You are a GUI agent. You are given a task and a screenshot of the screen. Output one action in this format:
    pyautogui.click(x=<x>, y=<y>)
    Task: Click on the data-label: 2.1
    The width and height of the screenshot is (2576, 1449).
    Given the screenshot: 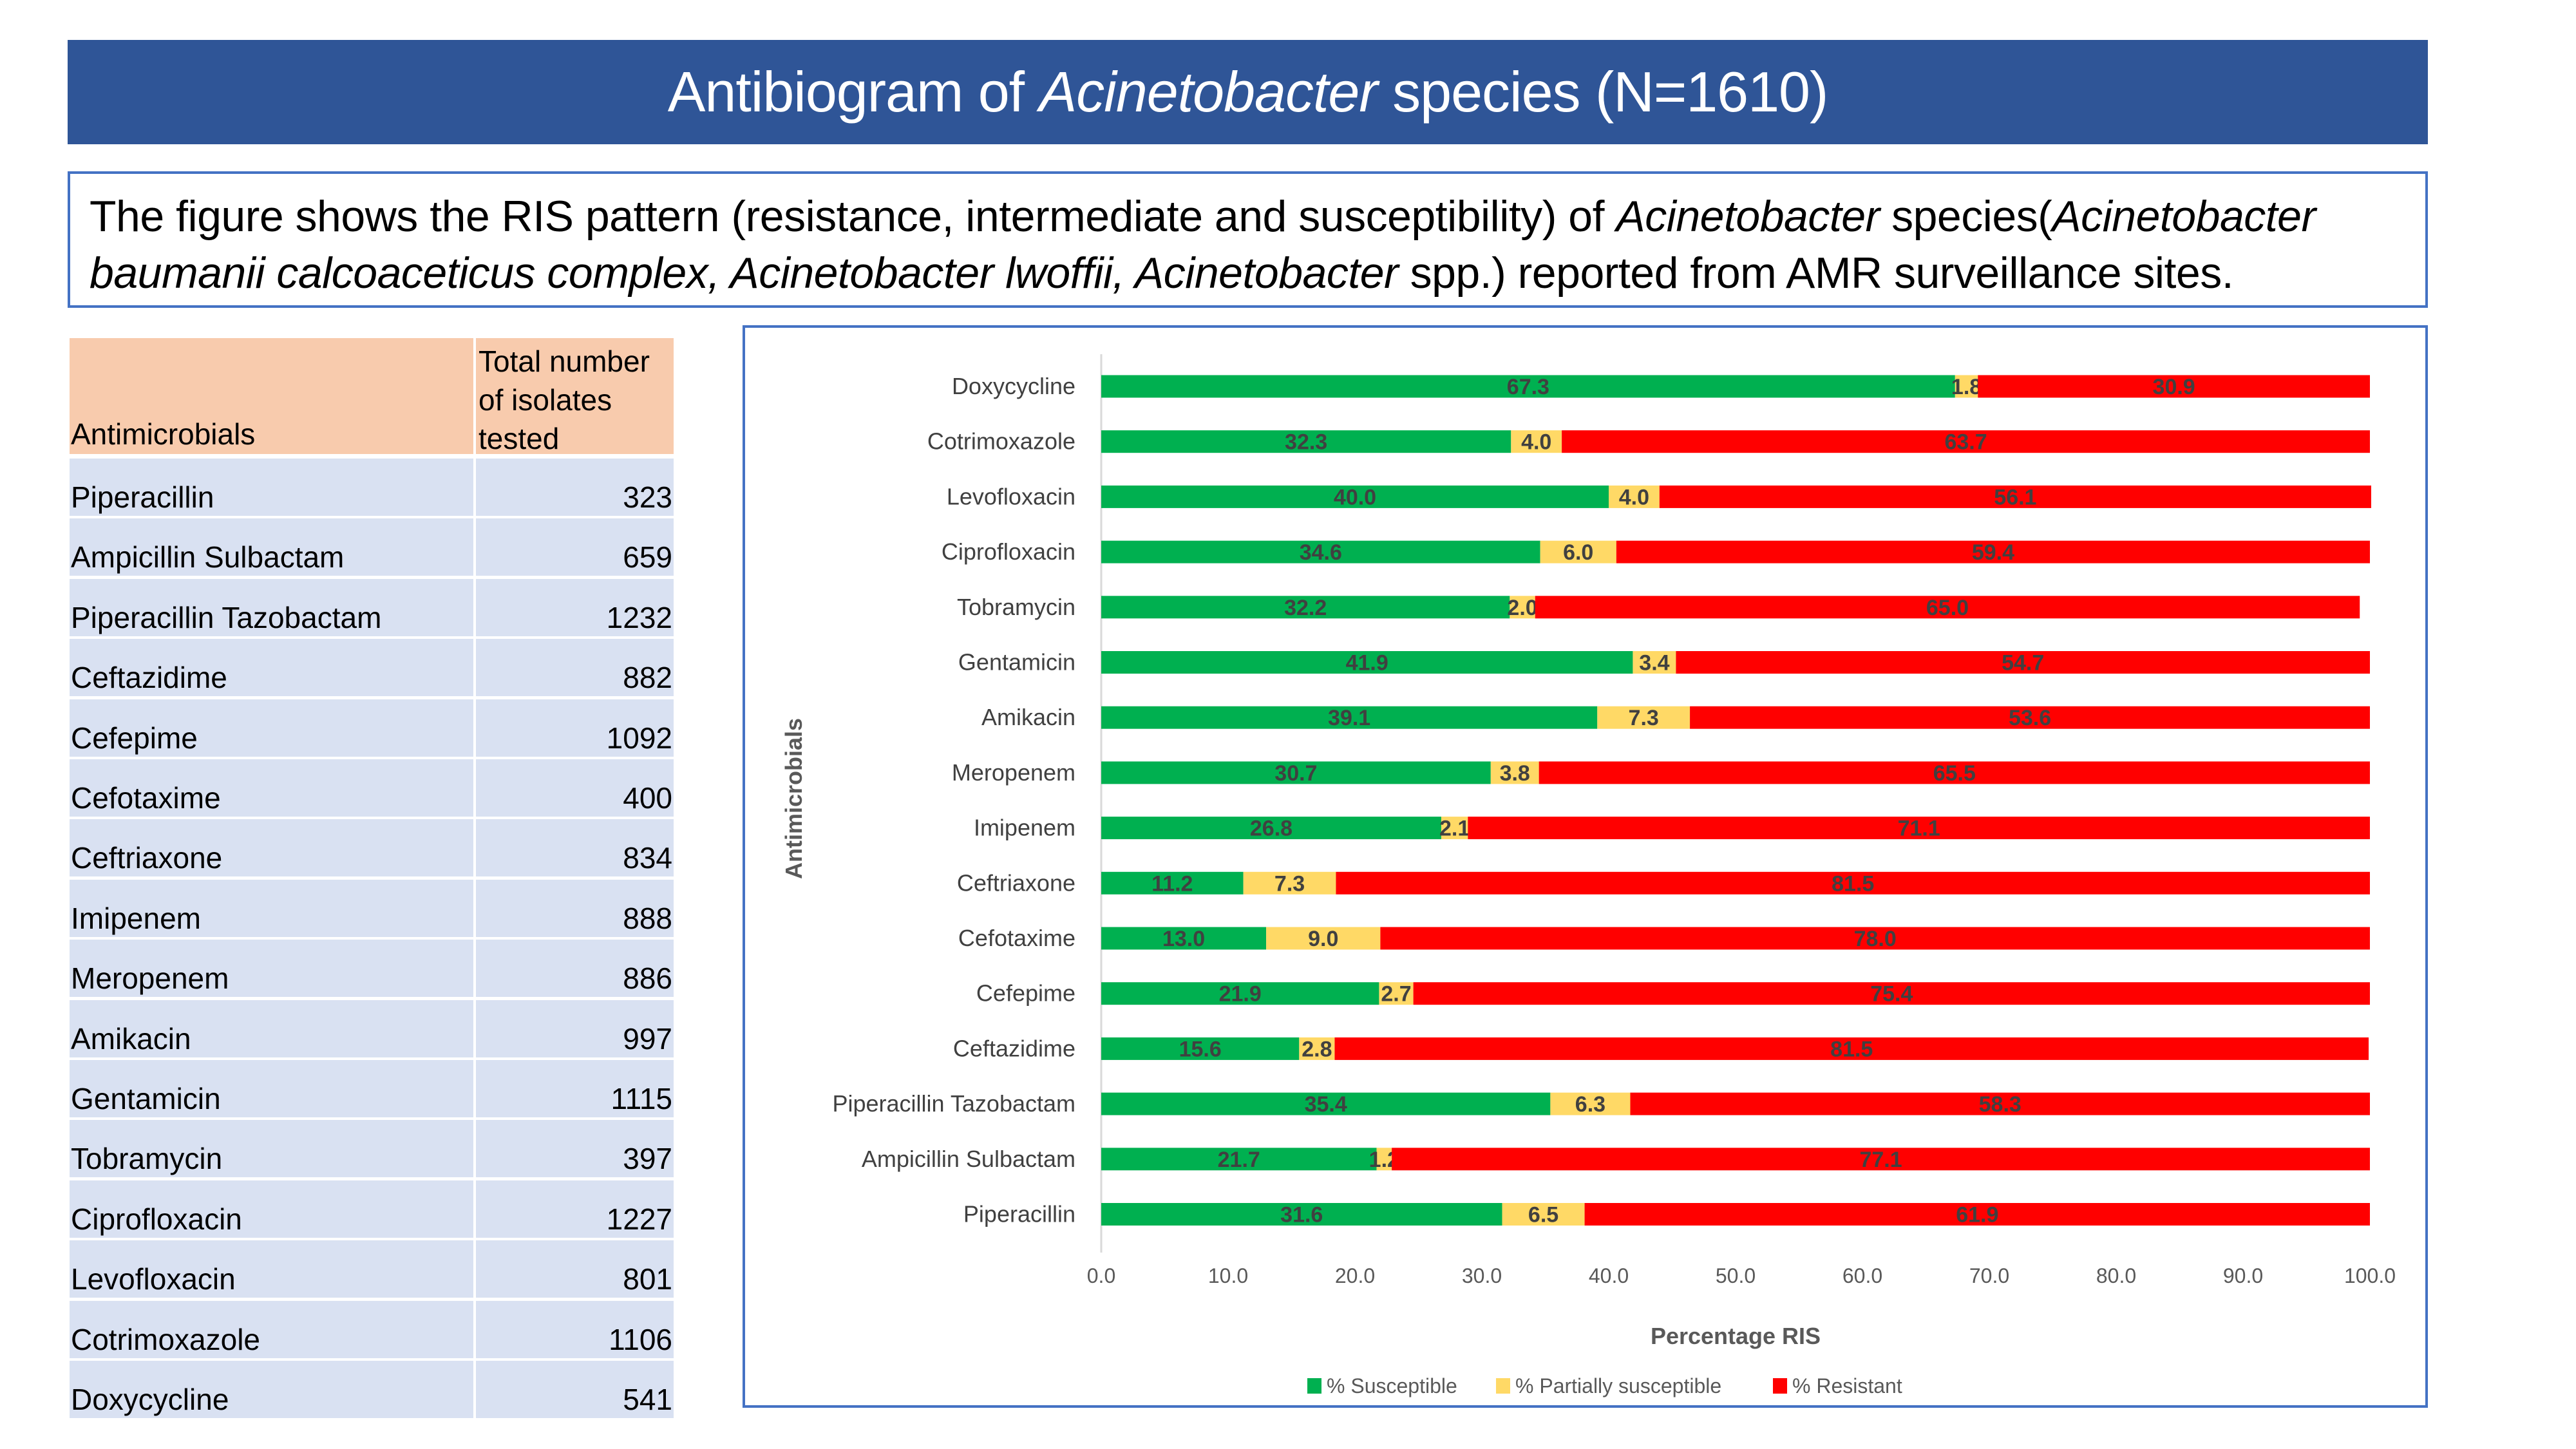 What is the action you would take?
    pyautogui.click(x=1454, y=829)
    